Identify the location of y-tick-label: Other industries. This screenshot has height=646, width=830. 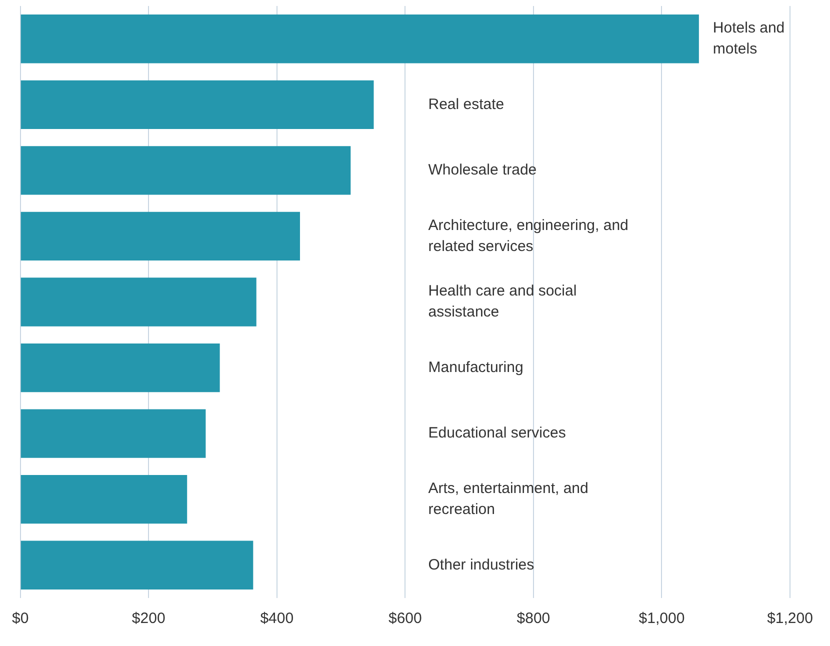
(481, 565).